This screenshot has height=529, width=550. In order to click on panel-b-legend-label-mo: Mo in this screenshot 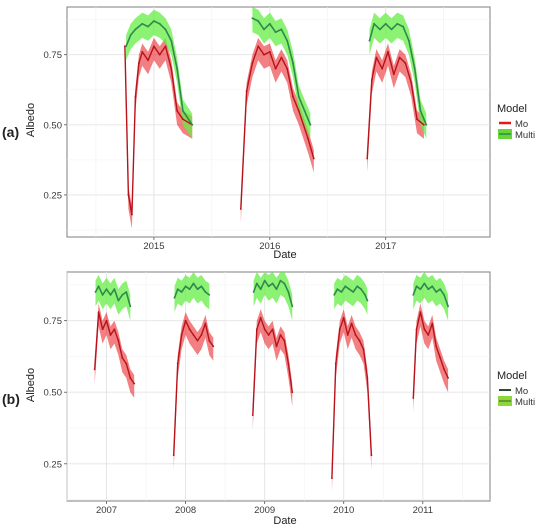, I will do `click(521, 391)`.